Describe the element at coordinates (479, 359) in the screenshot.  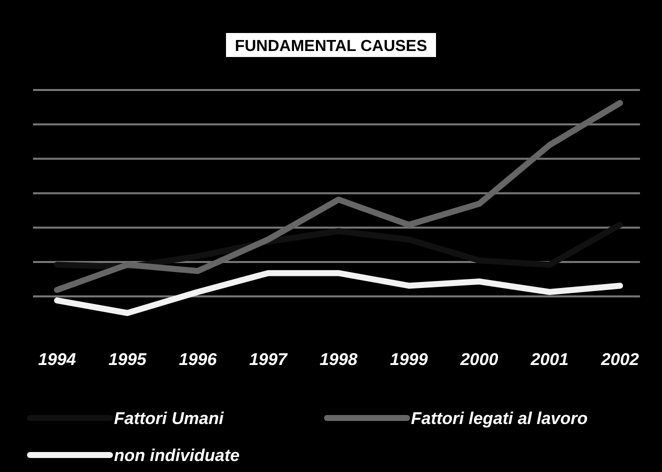
I see `x-tick-label: 2000` at that location.